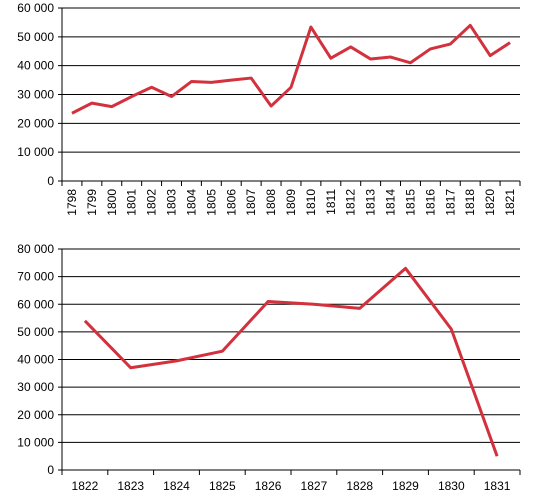 The height and width of the screenshot is (499, 533). What do you see at coordinates (191, 202) in the screenshot?
I see `x-tick-label: 1804` at bounding box center [191, 202].